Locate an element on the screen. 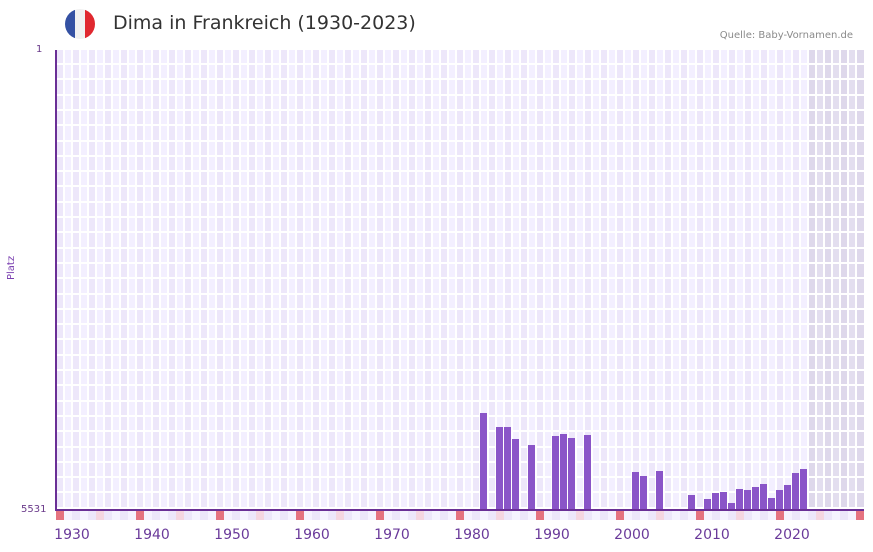  bar-2021 is located at coordinates (803, 489).